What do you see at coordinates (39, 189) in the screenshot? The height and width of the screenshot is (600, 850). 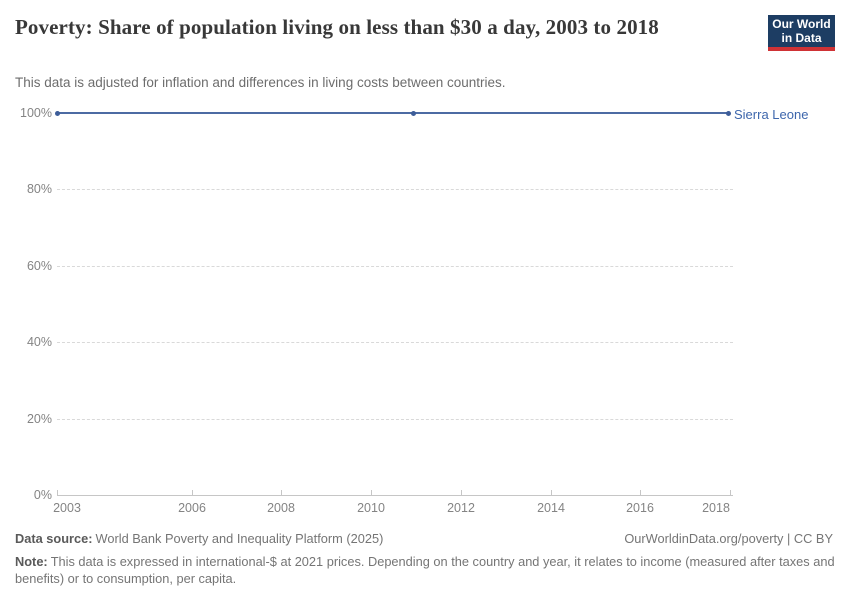 I see `y-axis-label: 80%` at bounding box center [39, 189].